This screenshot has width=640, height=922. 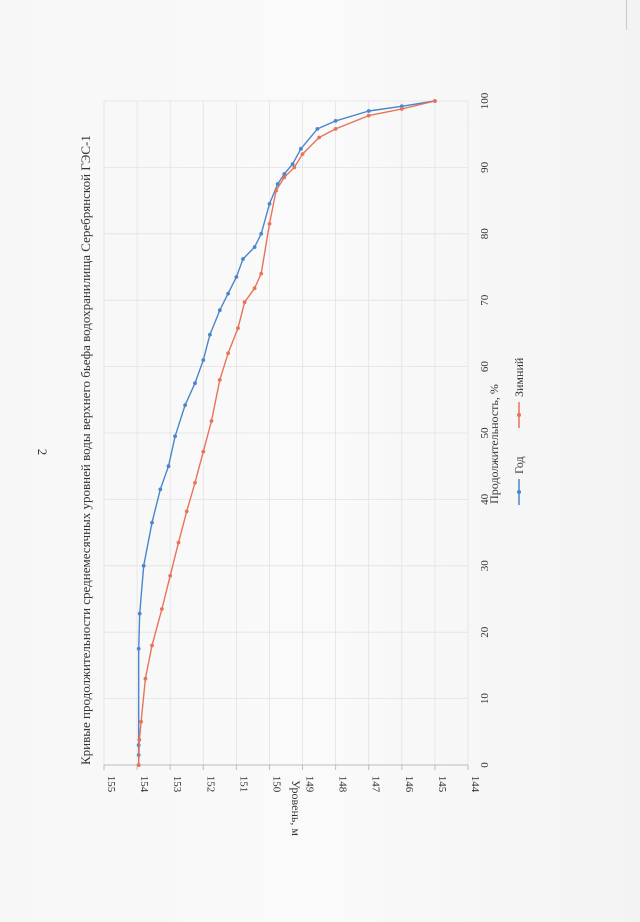 I want to click on x-tick-label: 100, so click(x=485, y=100).